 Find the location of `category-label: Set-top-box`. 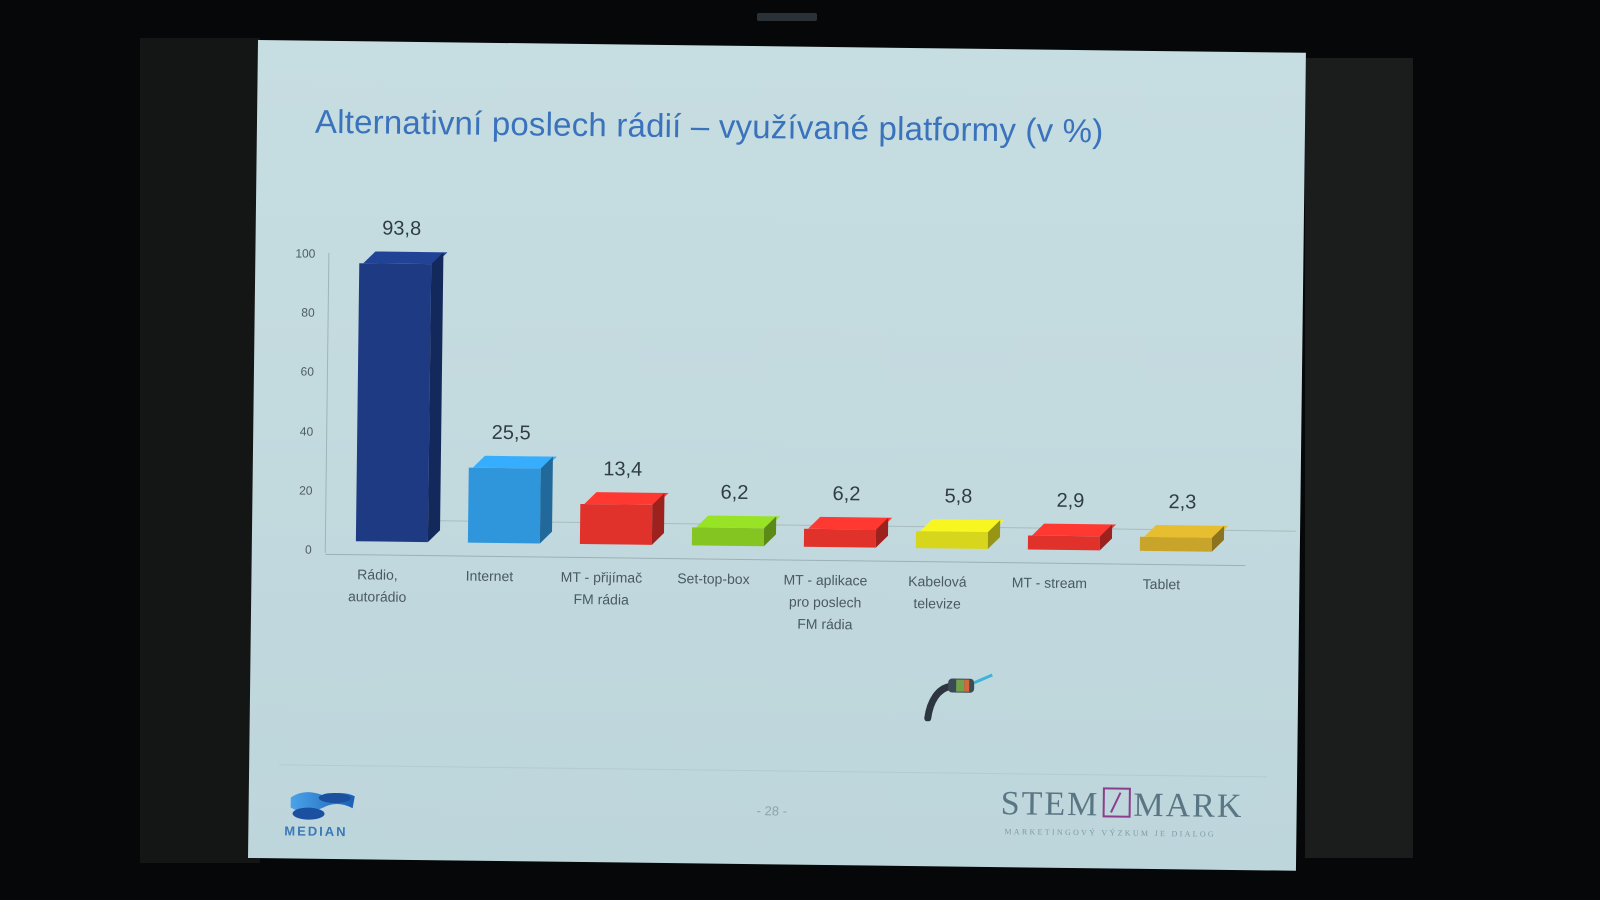

category-label: Set-top-box is located at coordinates (713, 579).